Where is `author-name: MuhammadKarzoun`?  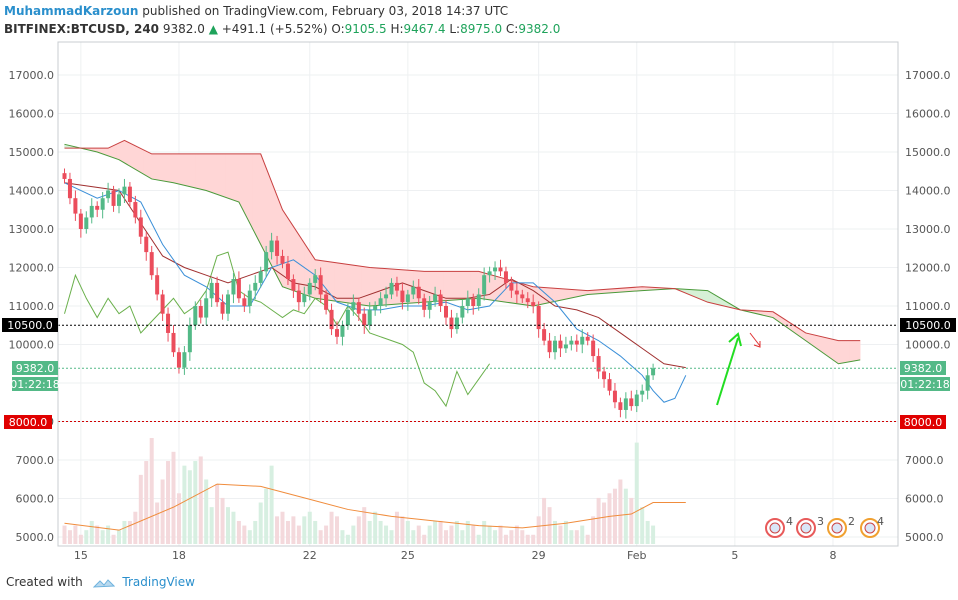
author-name: MuhammadKarzoun is located at coordinates (71, 11).